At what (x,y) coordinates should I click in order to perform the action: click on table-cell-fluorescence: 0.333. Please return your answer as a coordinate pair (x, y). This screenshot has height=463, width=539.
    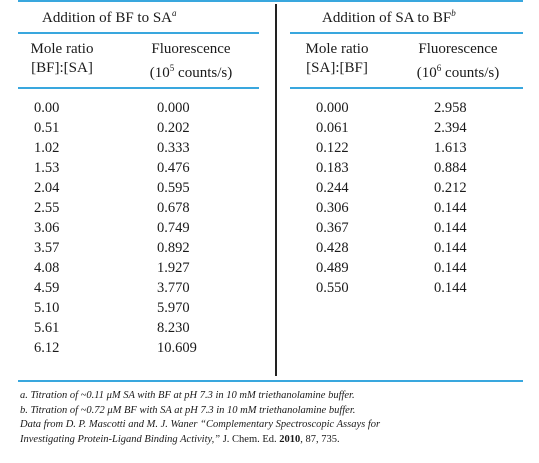
    Looking at the image, I should click on (173, 148).